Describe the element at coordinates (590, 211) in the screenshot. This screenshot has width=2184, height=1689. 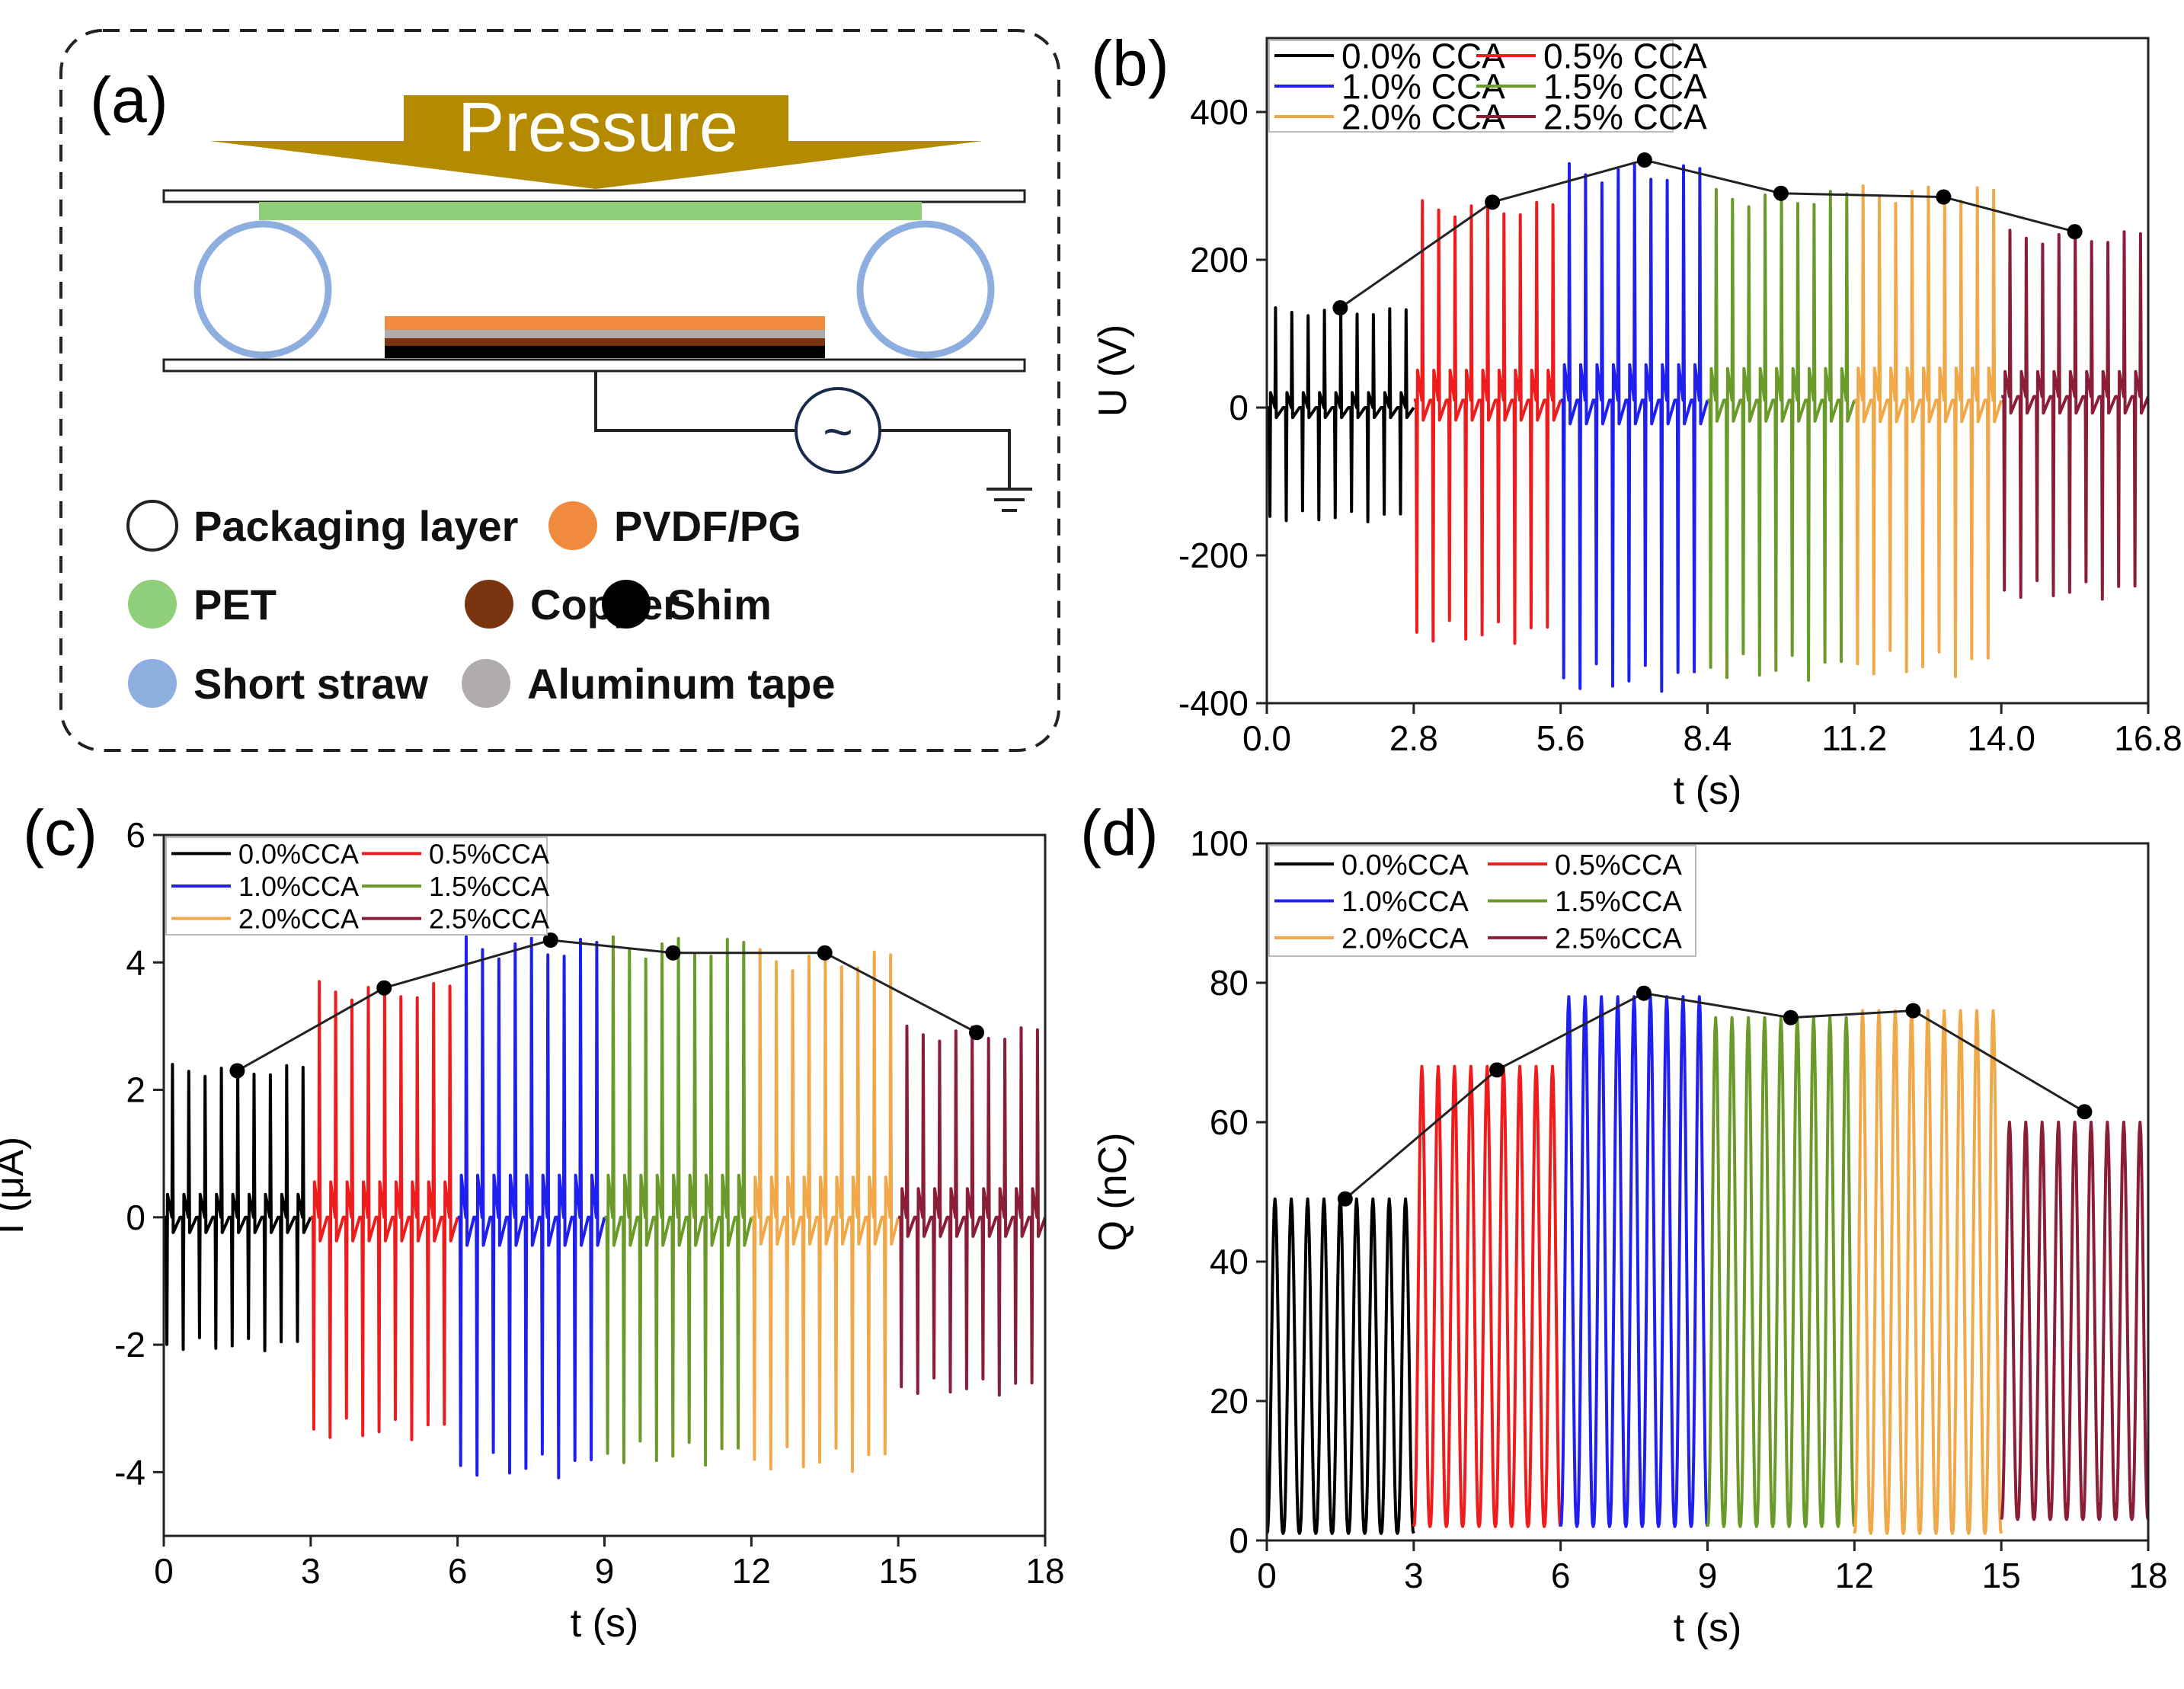
I see `pet-layer` at that location.